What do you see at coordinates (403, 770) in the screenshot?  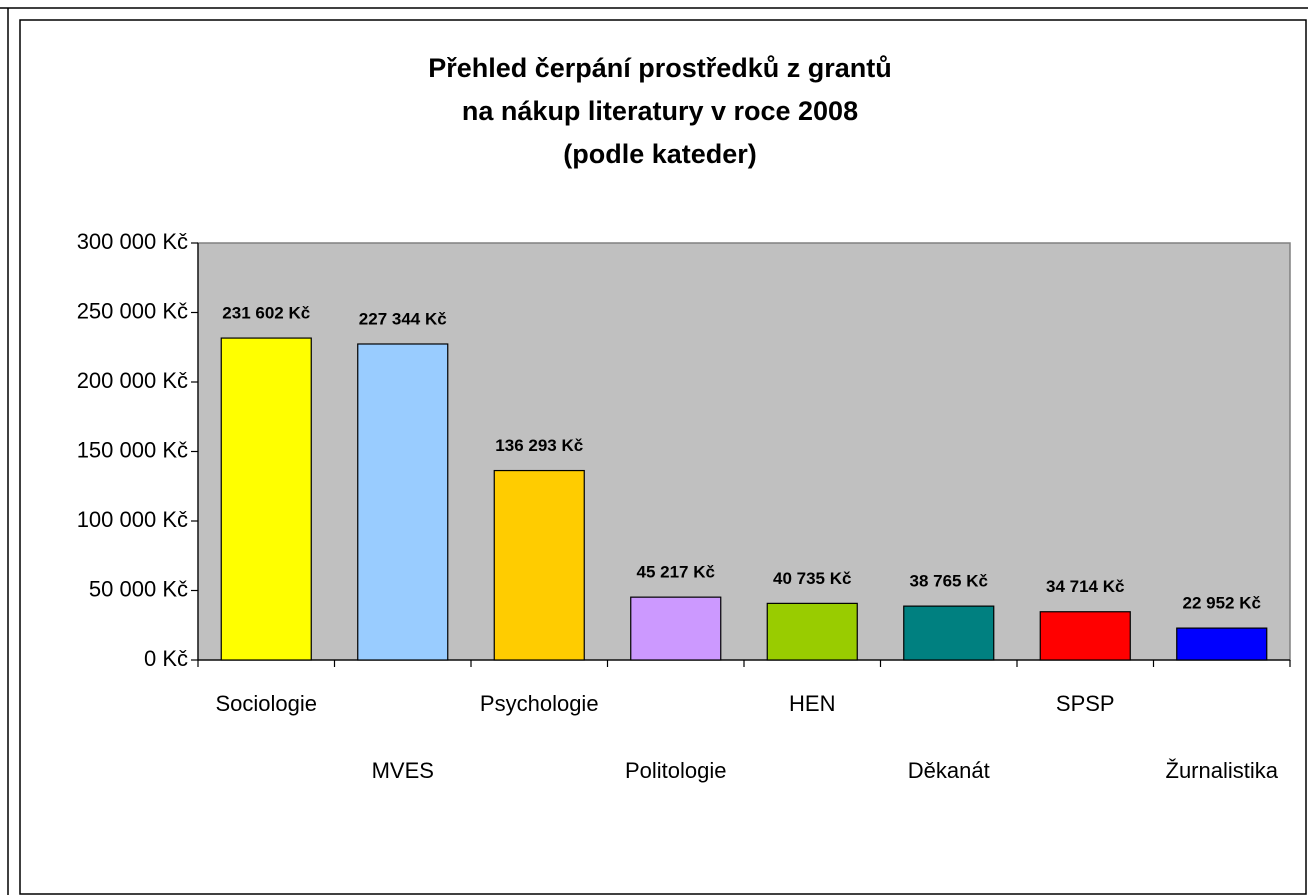 I see `x-tick-label: MVES` at bounding box center [403, 770].